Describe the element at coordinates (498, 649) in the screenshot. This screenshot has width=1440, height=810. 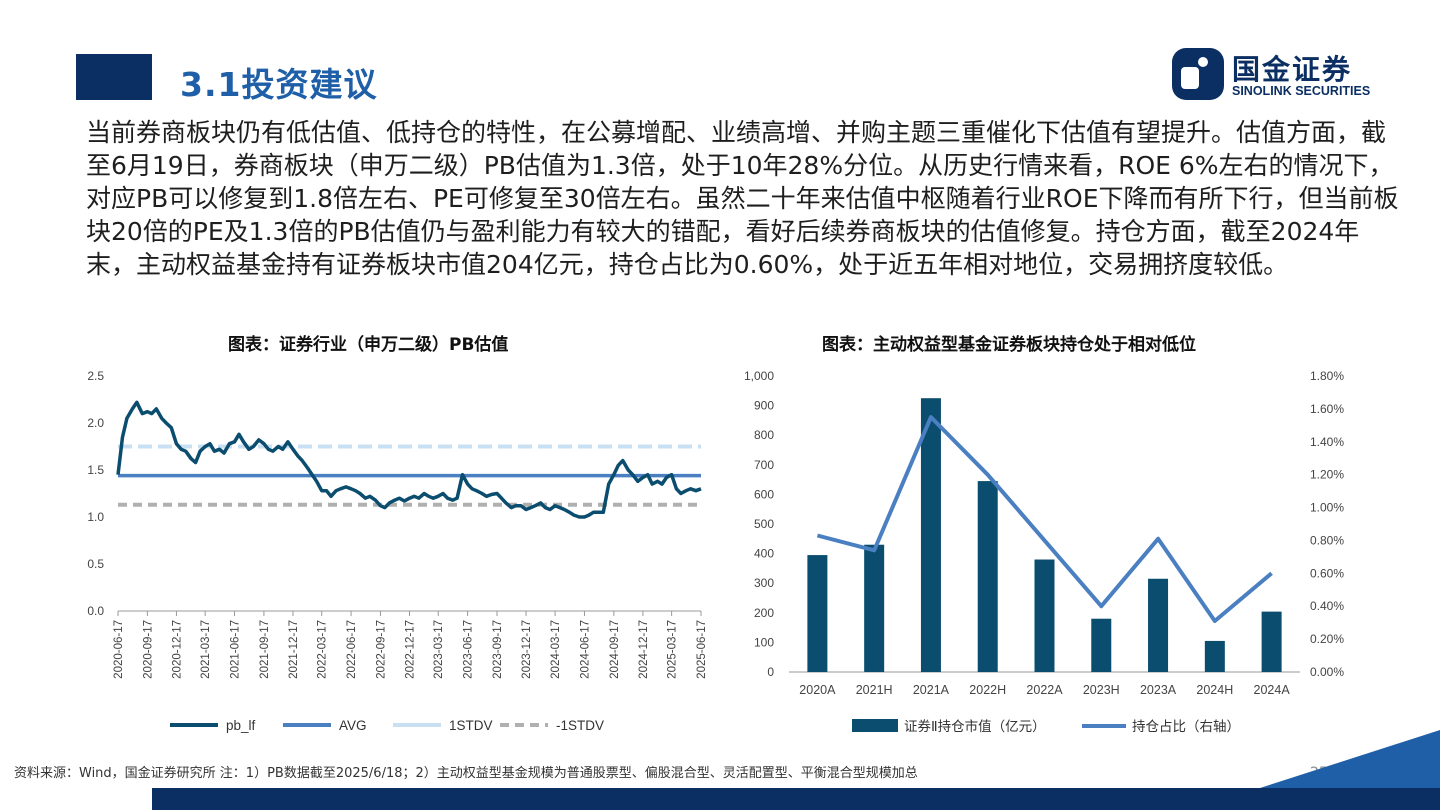
I see `x-tick-label: 2023-09-17` at that location.